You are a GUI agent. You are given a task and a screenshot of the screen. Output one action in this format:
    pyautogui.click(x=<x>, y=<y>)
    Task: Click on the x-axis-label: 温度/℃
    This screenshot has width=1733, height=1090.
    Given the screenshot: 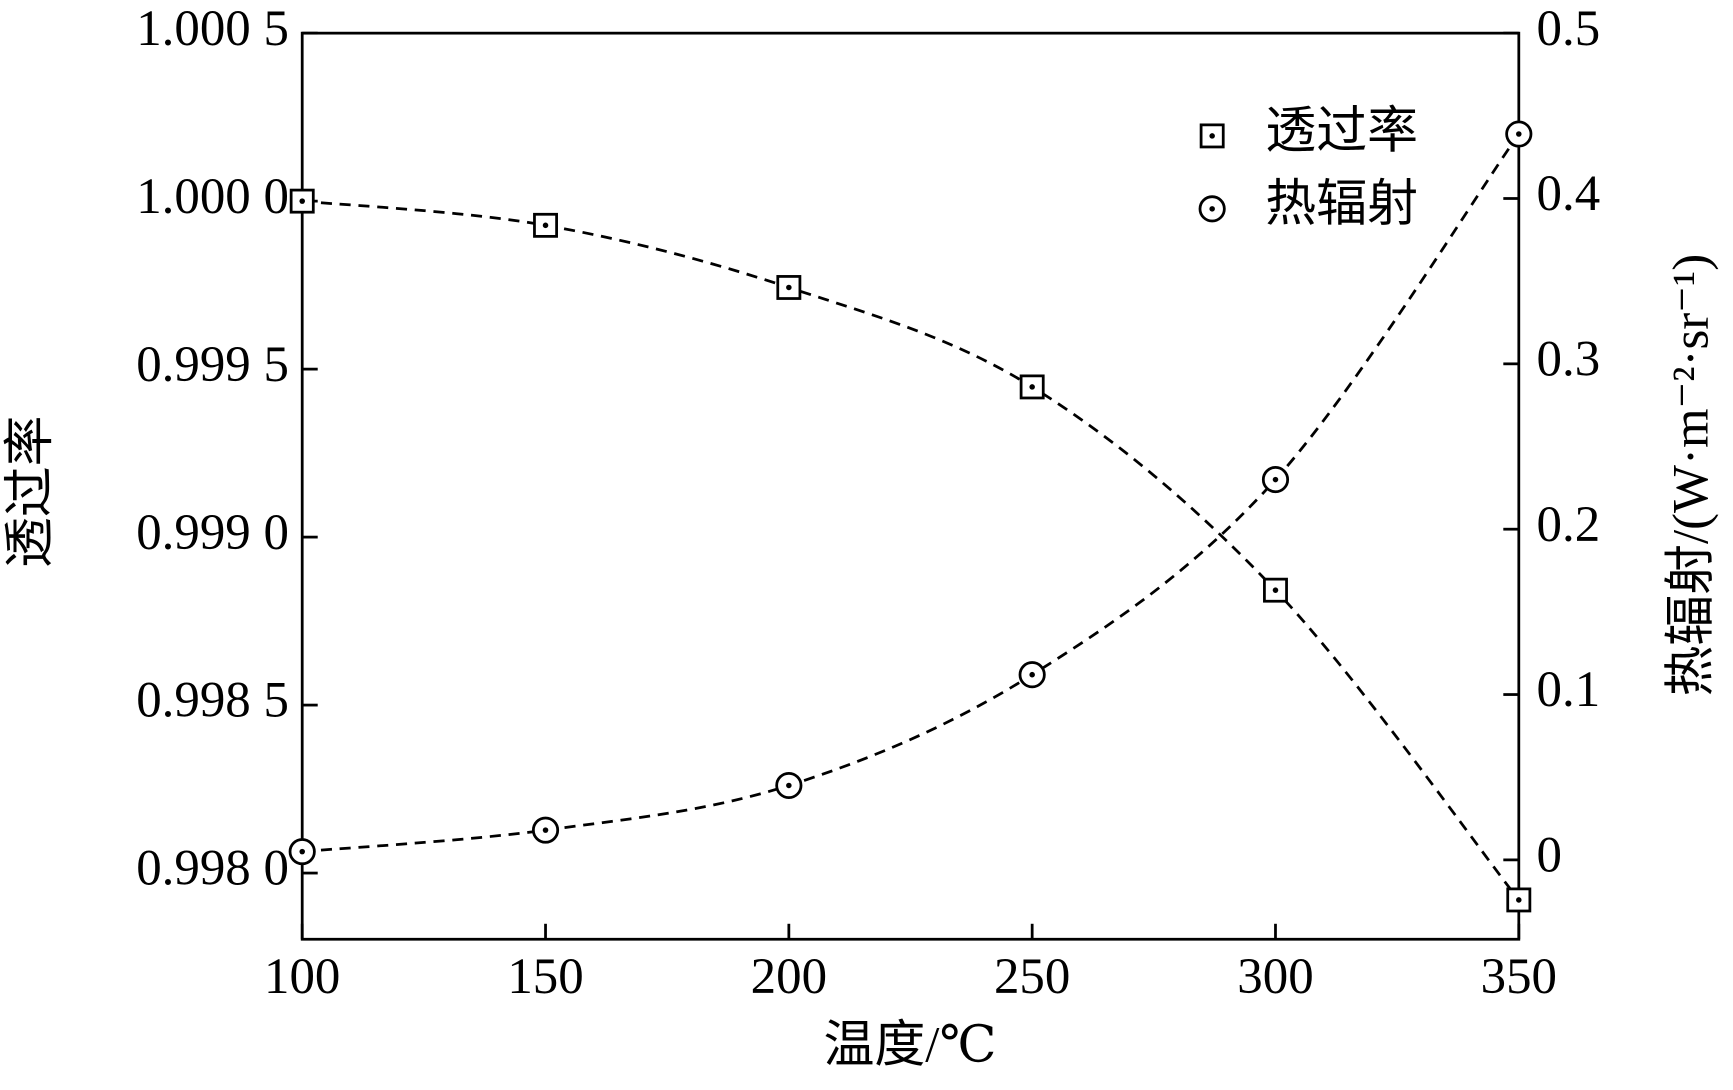 What is the action you would take?
    pyautogui.click(x=910, y=1045)
    